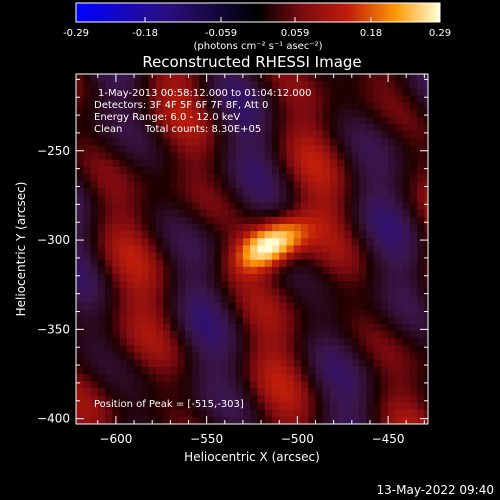 Image resolution: width=500 pixels, height=500 pixels. What do you see at coordinates (252, 457) in the screenshot?
I see `x-axis-label: Heliocentric X (arcsec)` at bounding box center [252, 457].